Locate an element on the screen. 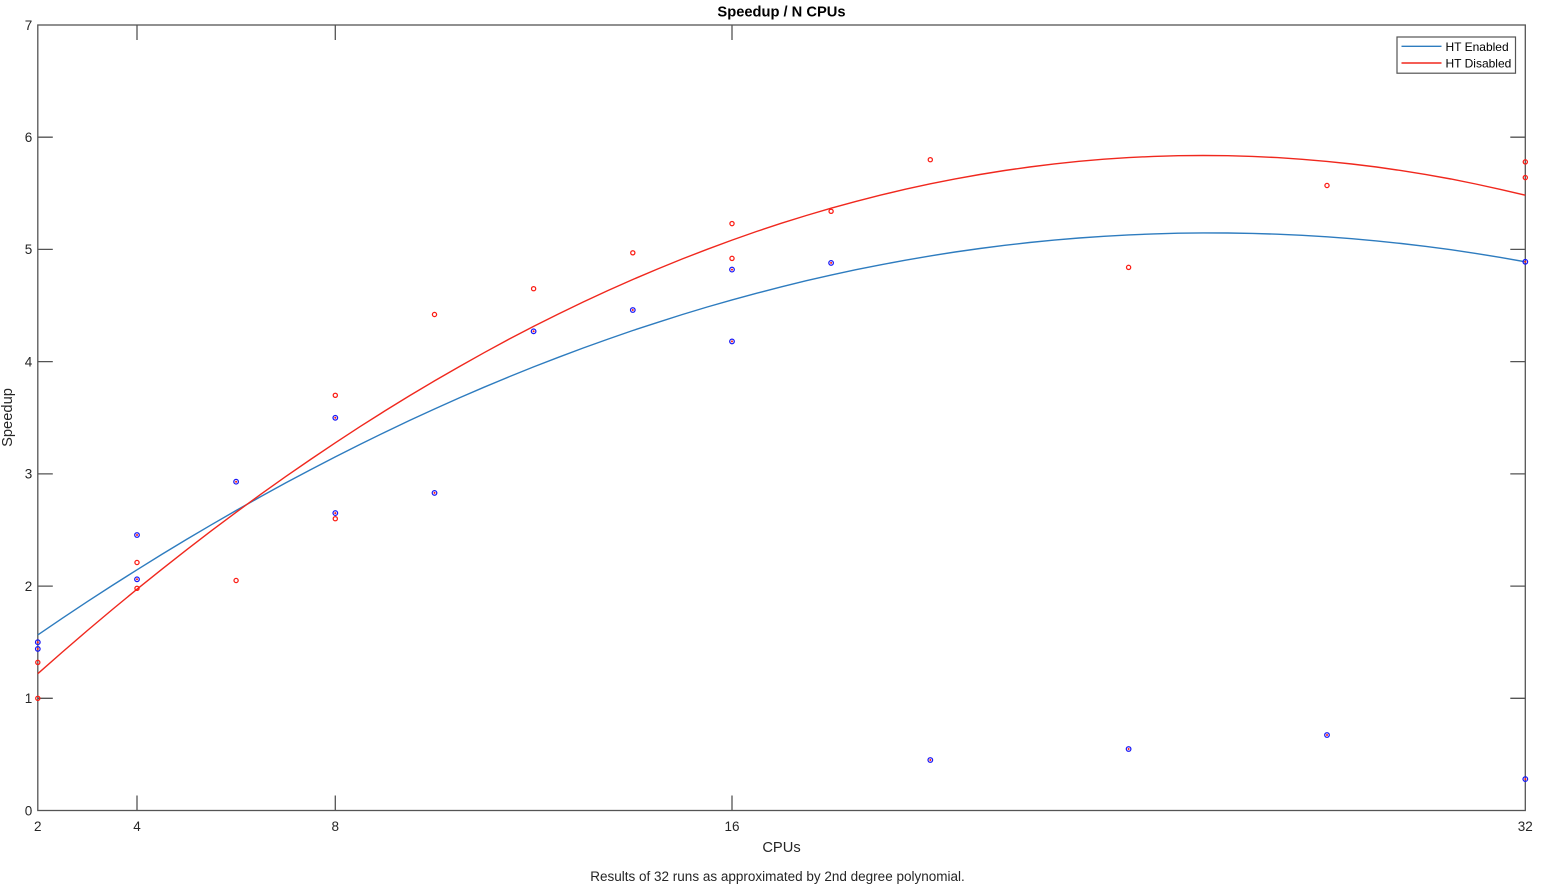  svg-text: Speedup is located at coordinates (8, 417).